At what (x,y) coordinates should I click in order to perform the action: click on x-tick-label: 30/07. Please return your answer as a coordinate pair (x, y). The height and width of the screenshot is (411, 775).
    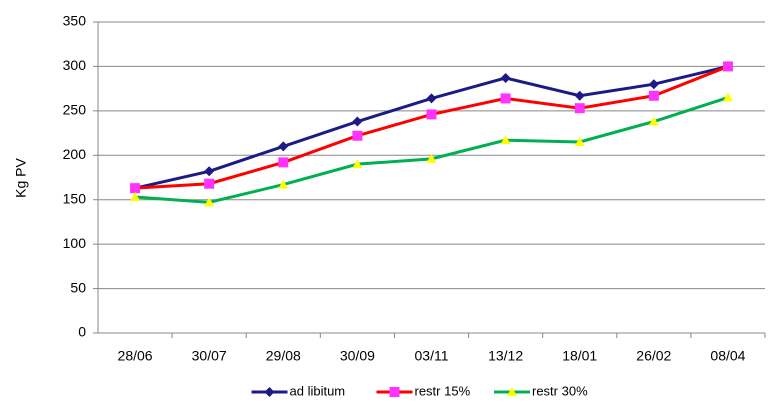
    Looking at the image, I should click on (209, 356).